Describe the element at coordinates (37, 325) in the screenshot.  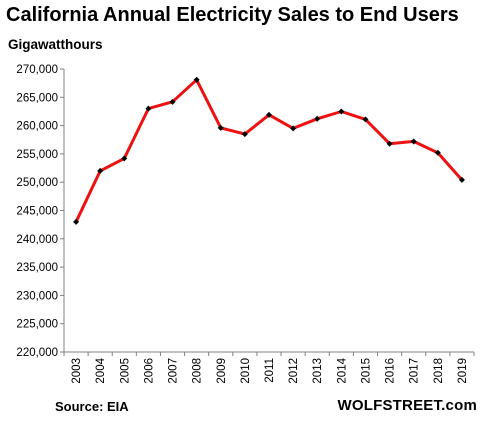
I see `y-tick-label: 225,000` at that location.